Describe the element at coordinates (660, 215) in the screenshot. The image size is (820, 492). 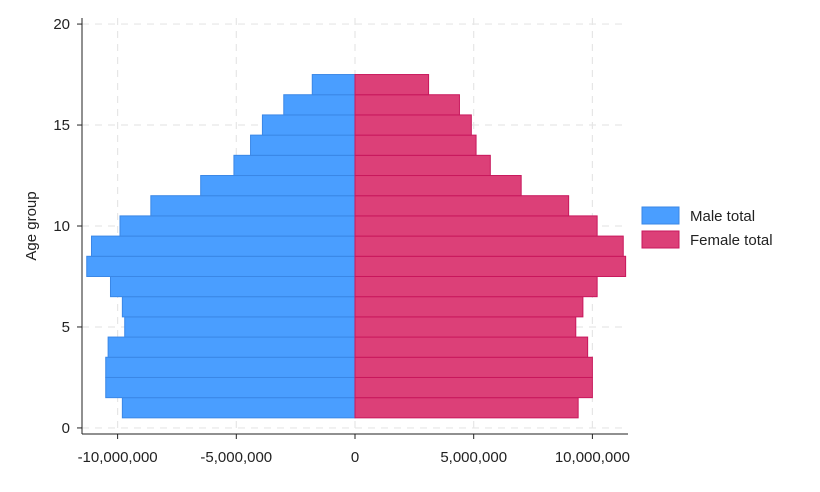
I see `legend-swatch-male` at that location.